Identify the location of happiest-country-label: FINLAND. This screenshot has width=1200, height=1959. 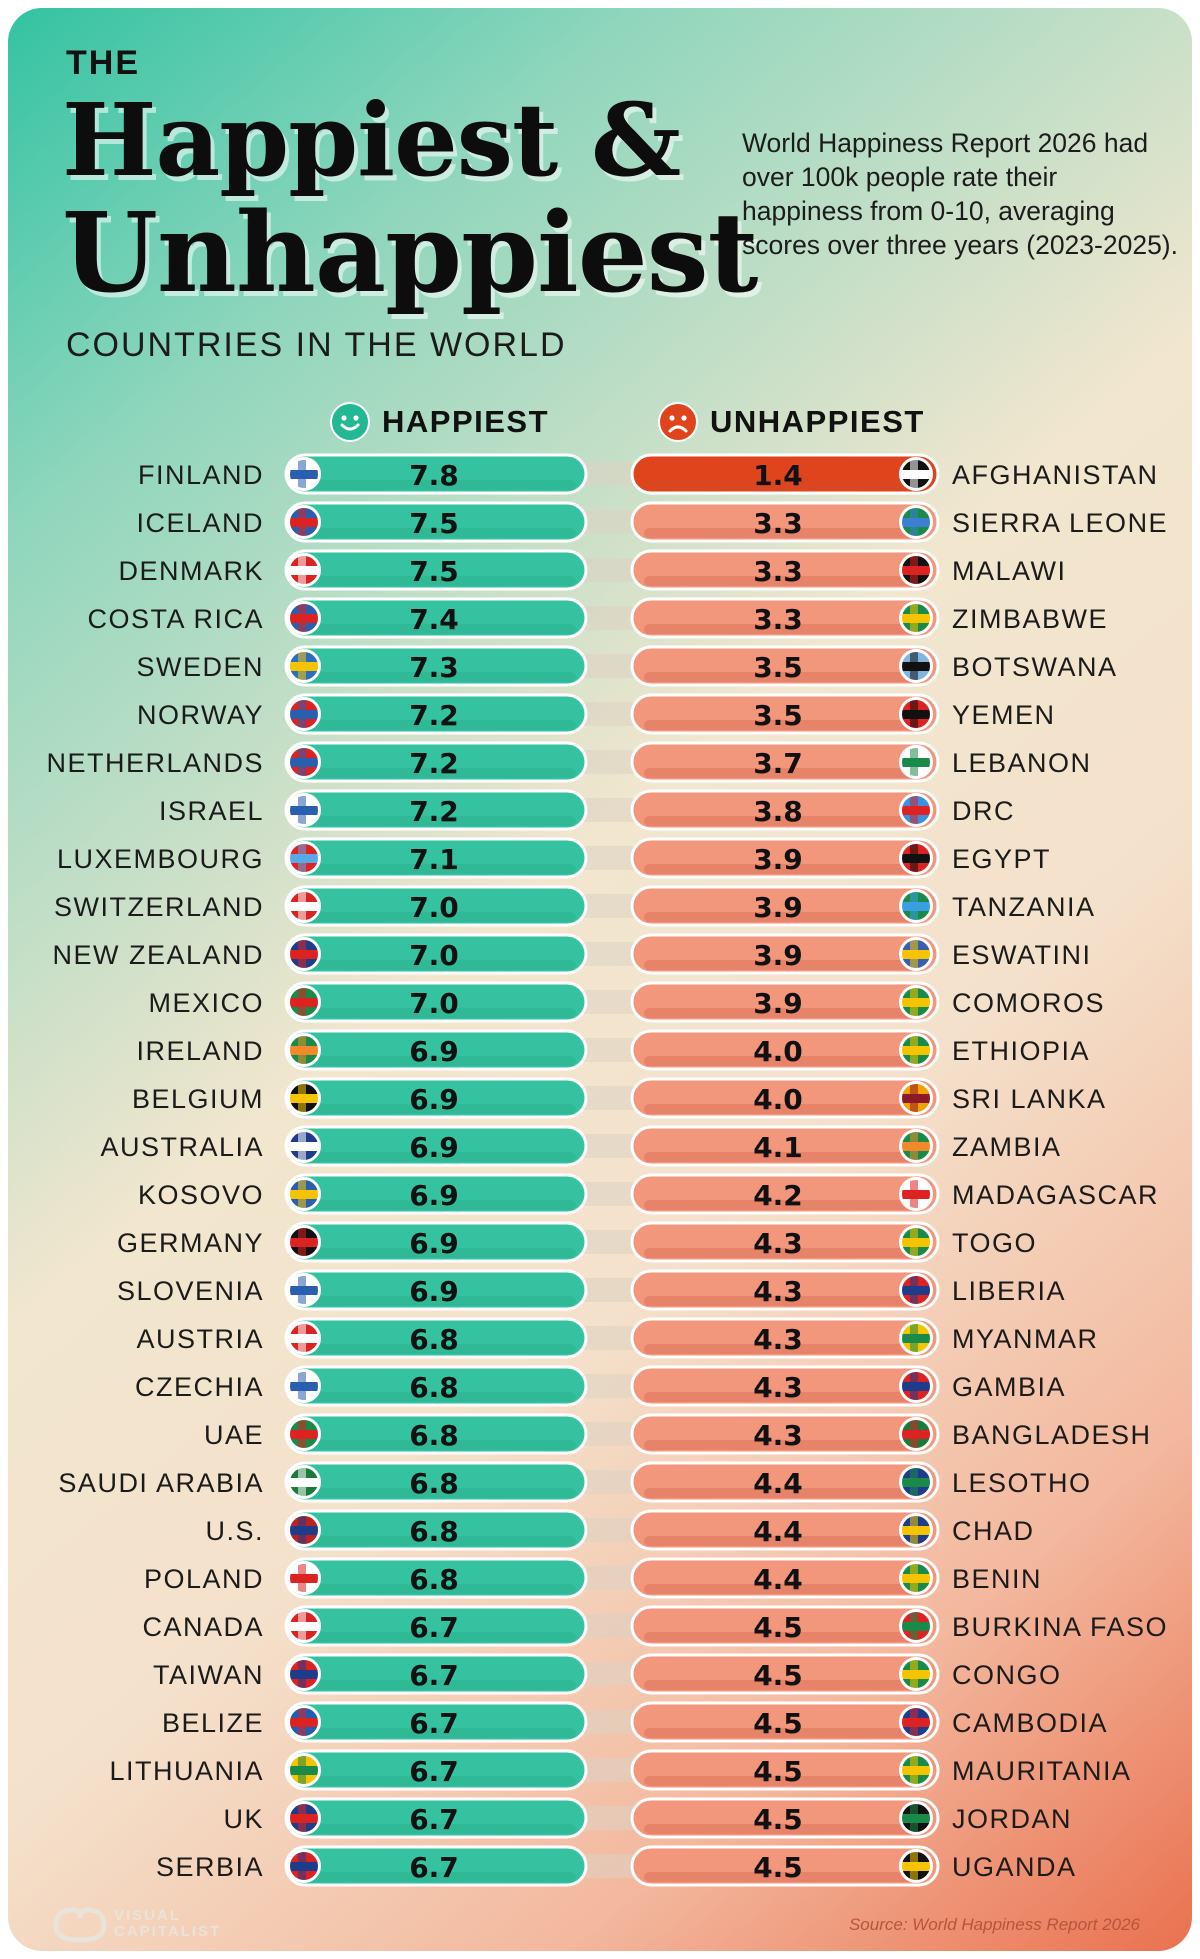
(201, 475).